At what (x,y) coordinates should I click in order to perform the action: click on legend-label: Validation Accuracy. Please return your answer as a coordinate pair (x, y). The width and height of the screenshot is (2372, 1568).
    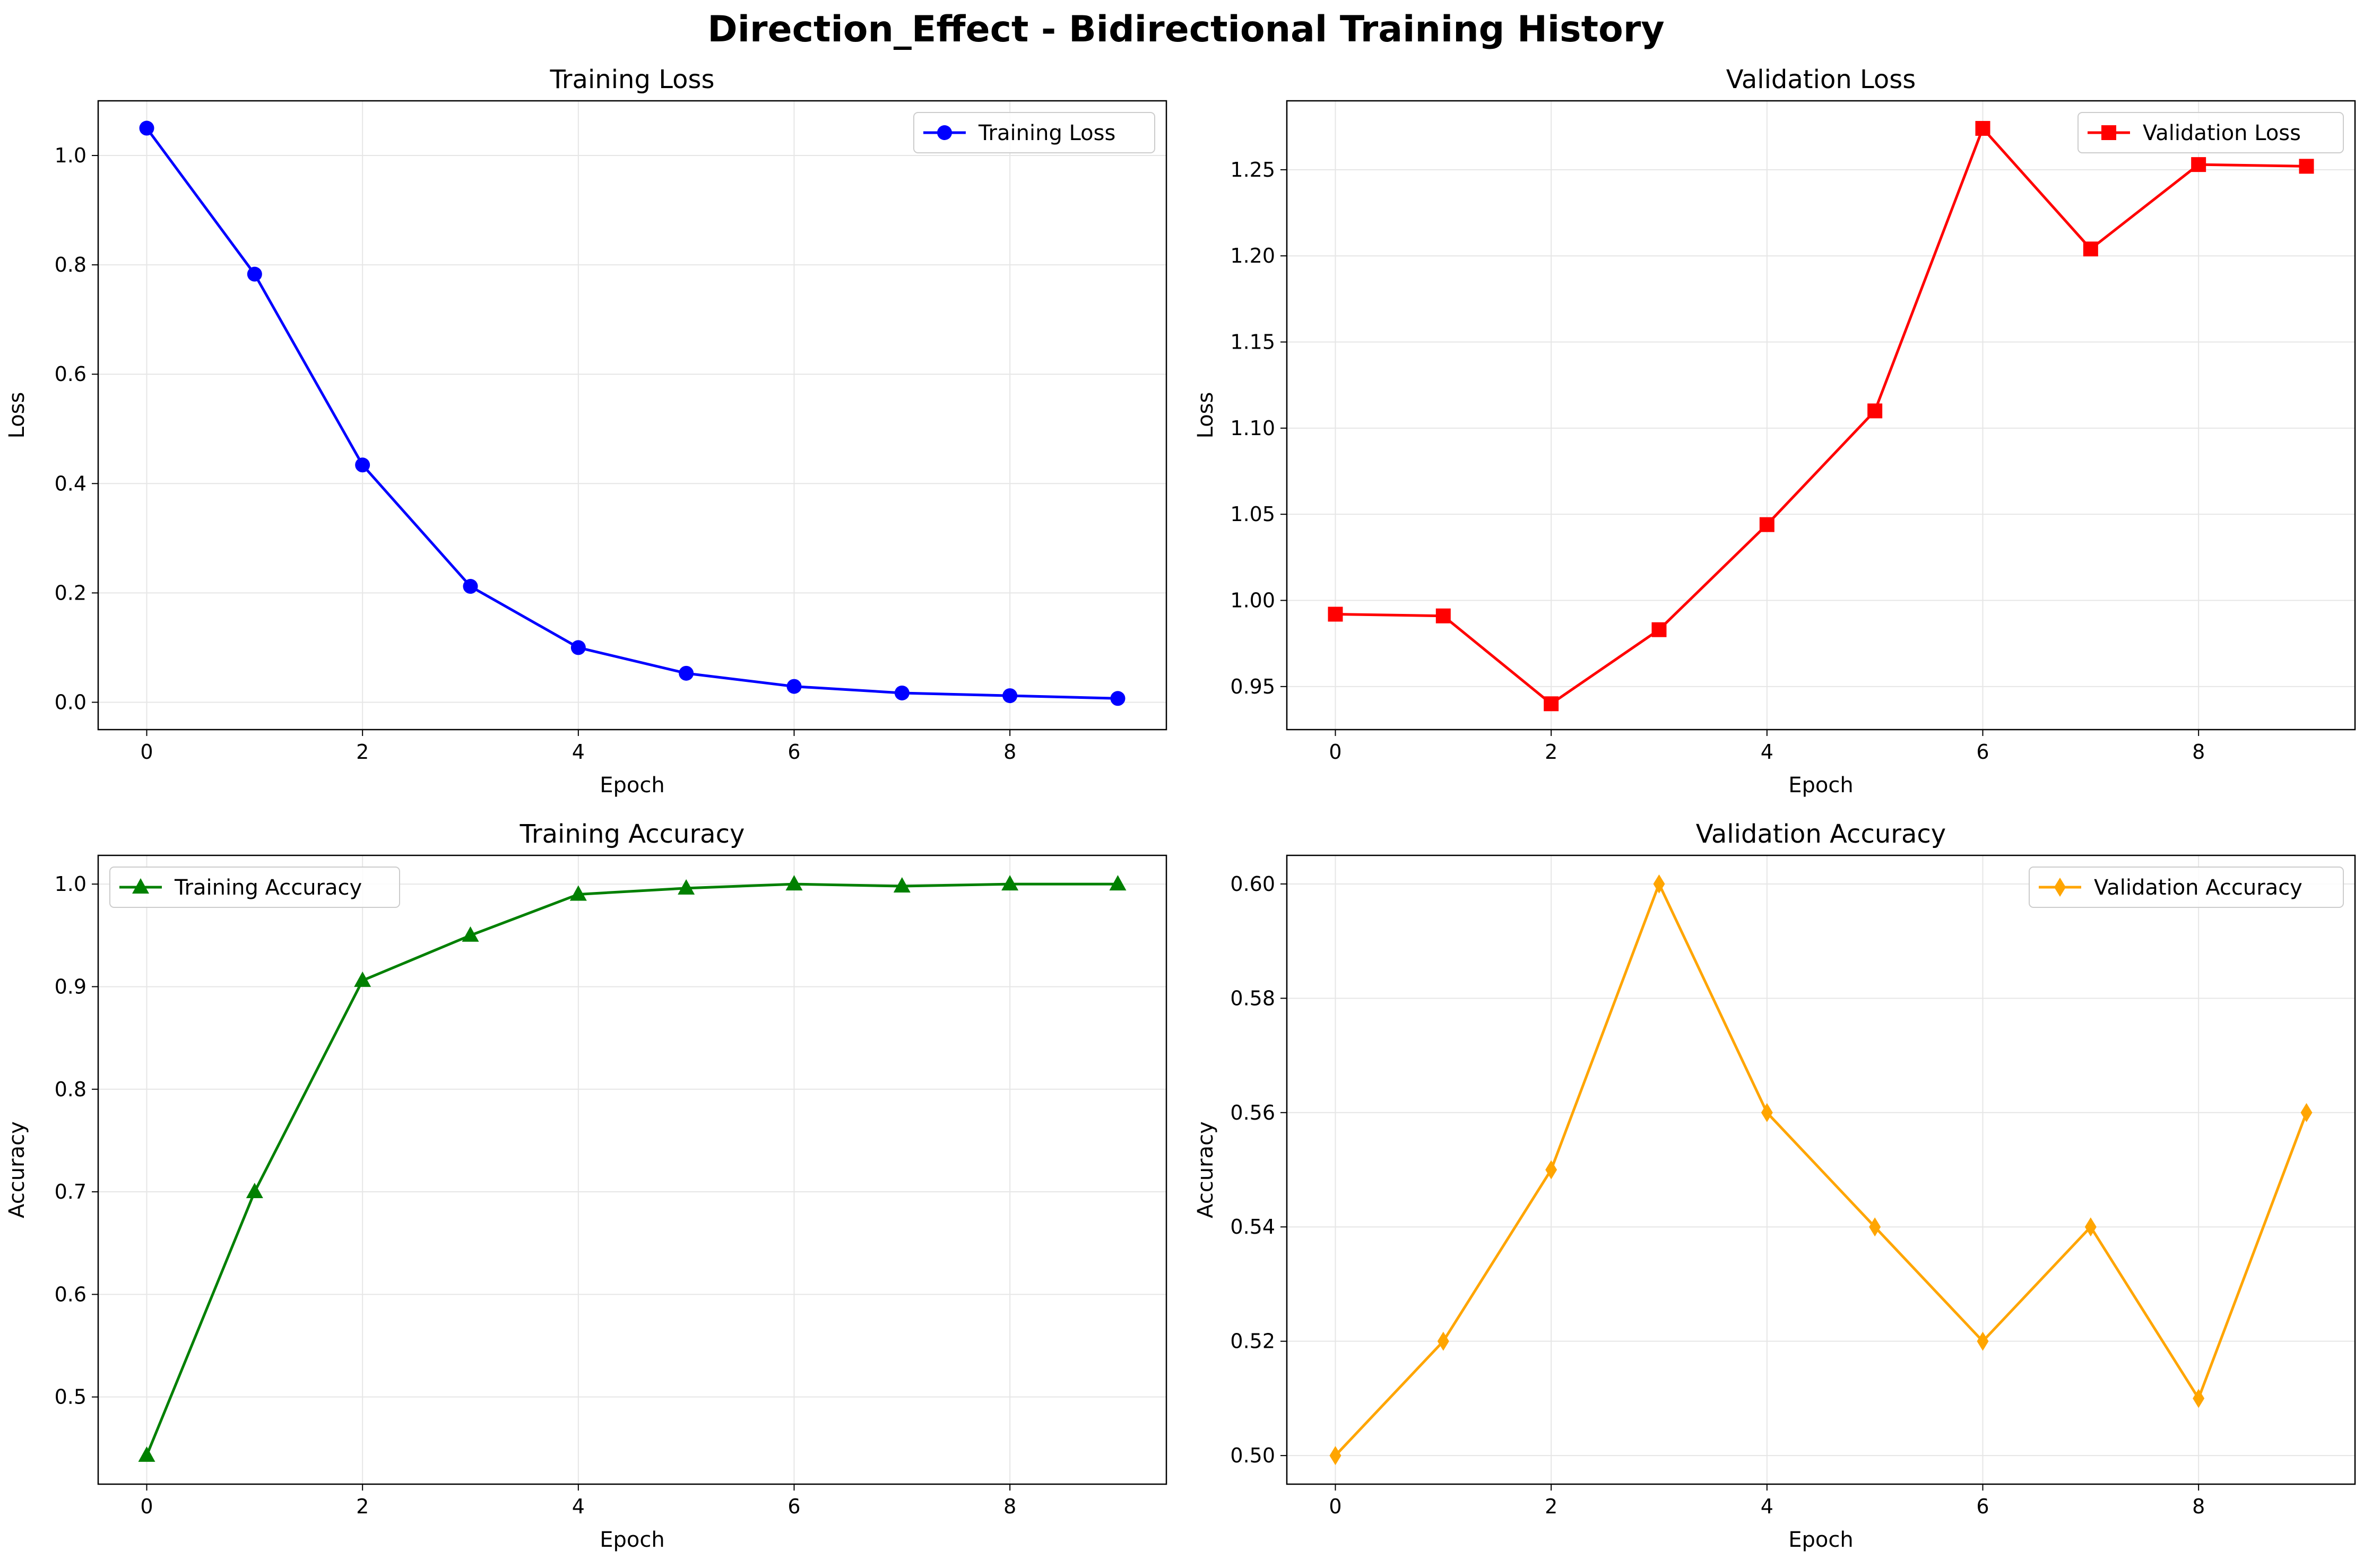
    Looking at the image, I should click on (2198, 888).